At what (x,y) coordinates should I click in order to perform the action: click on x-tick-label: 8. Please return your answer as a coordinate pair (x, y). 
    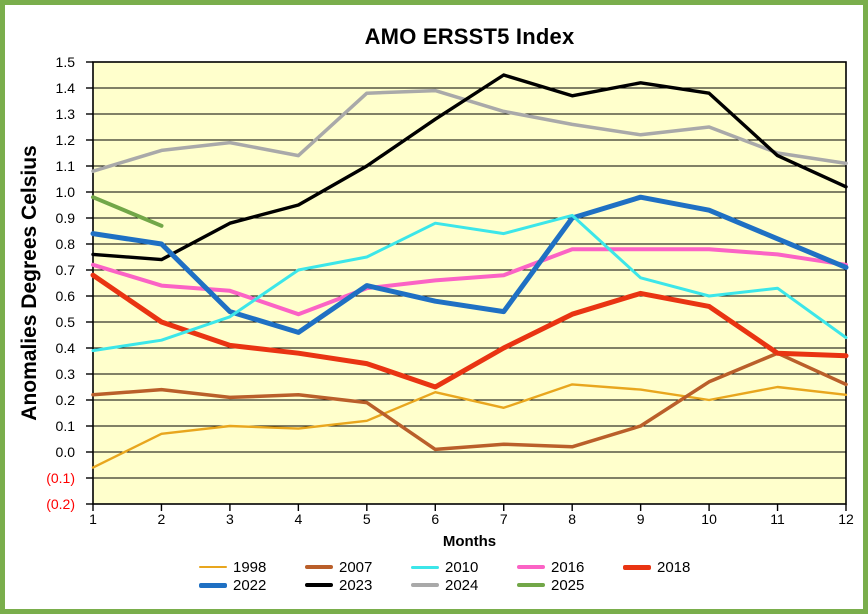
    Looking at the image, I should click on (572, 519).